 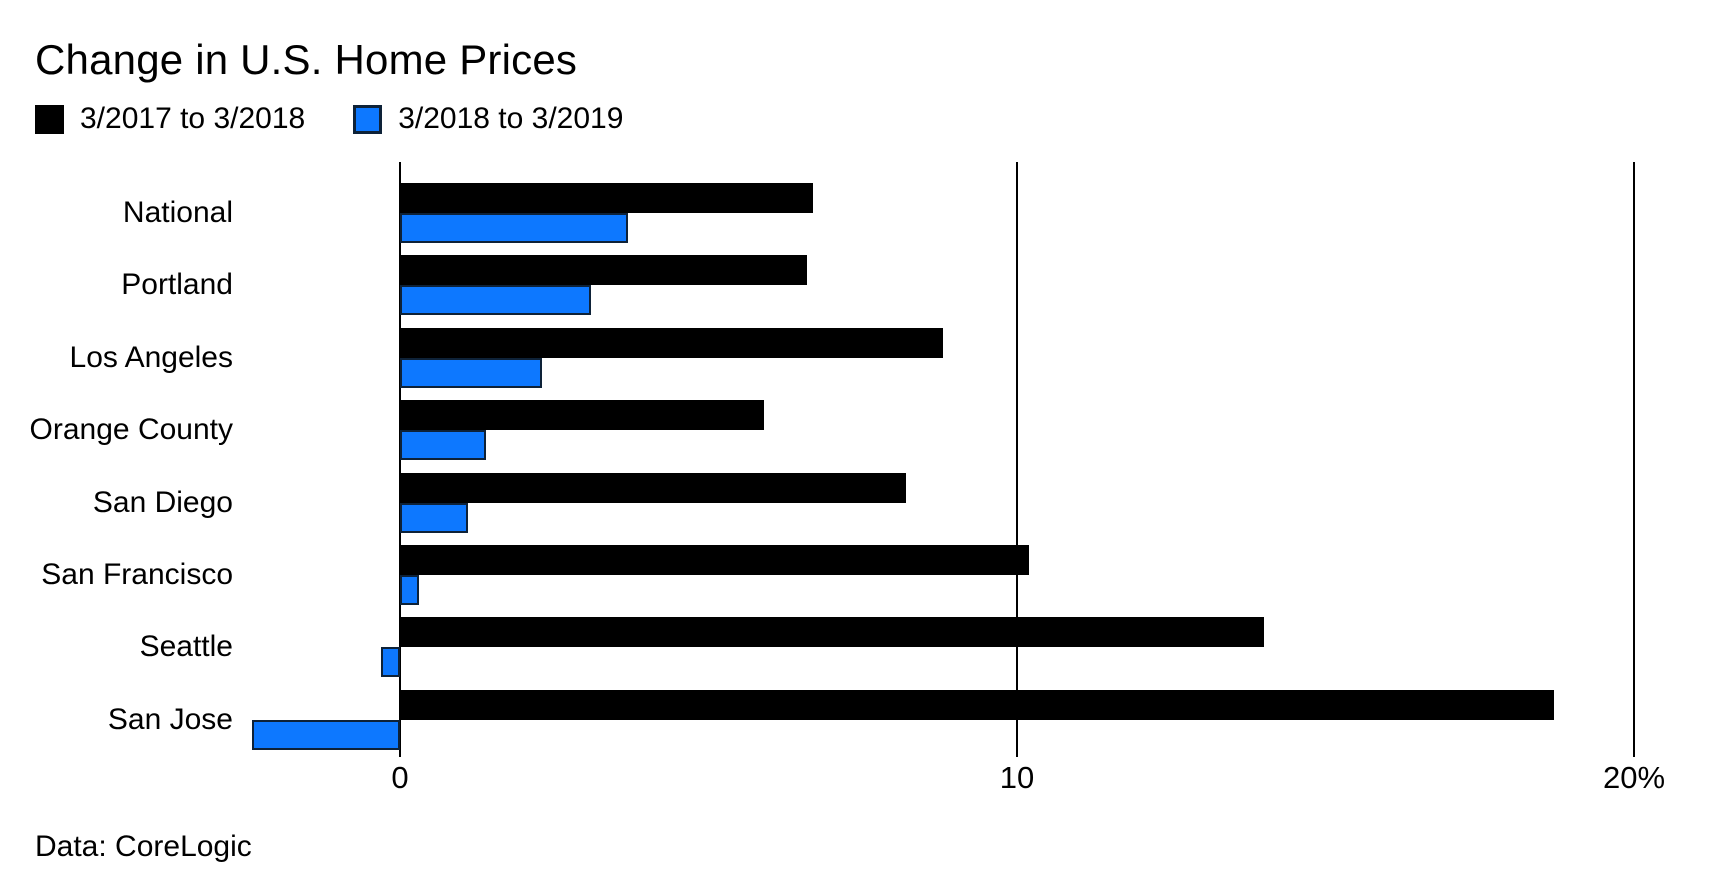 I want to click on bar-blue-los-angeles, so click(x=471, y=373).